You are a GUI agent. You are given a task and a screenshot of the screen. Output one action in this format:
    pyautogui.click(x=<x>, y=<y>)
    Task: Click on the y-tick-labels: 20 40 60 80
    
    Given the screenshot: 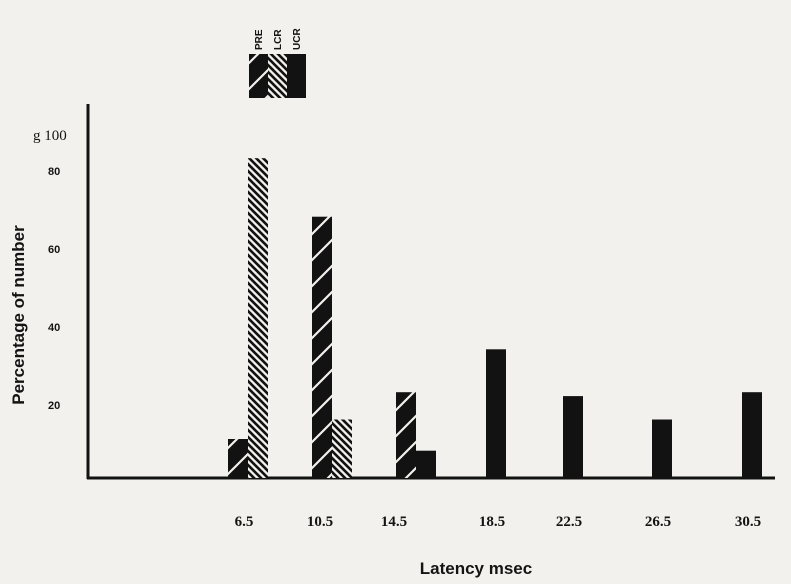 What is the action you would take?
    pyautogui.click(x=54, y=289)
    